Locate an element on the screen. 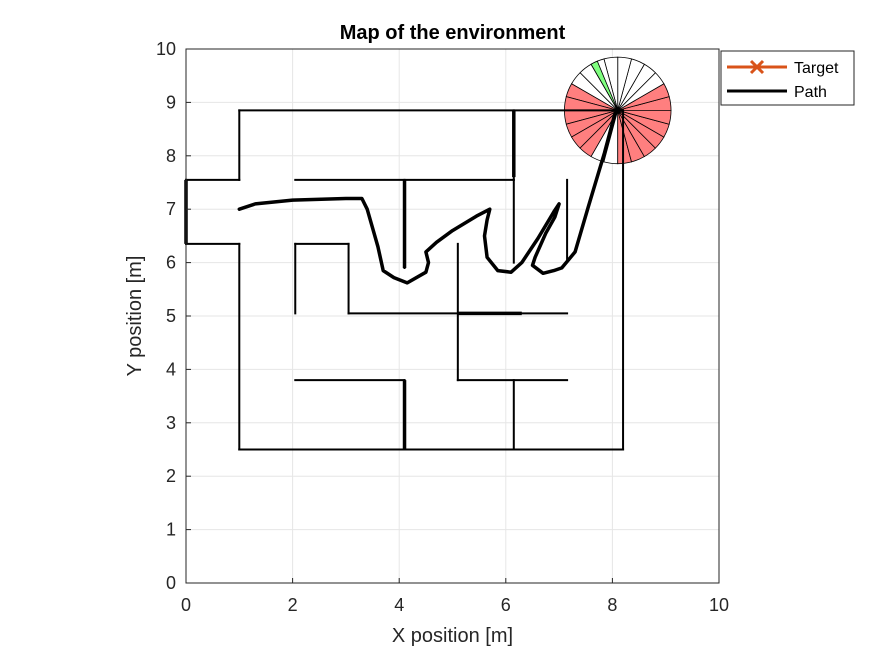 The image size is (875, 656). sensor-sector is located at coordinates (644, 117).